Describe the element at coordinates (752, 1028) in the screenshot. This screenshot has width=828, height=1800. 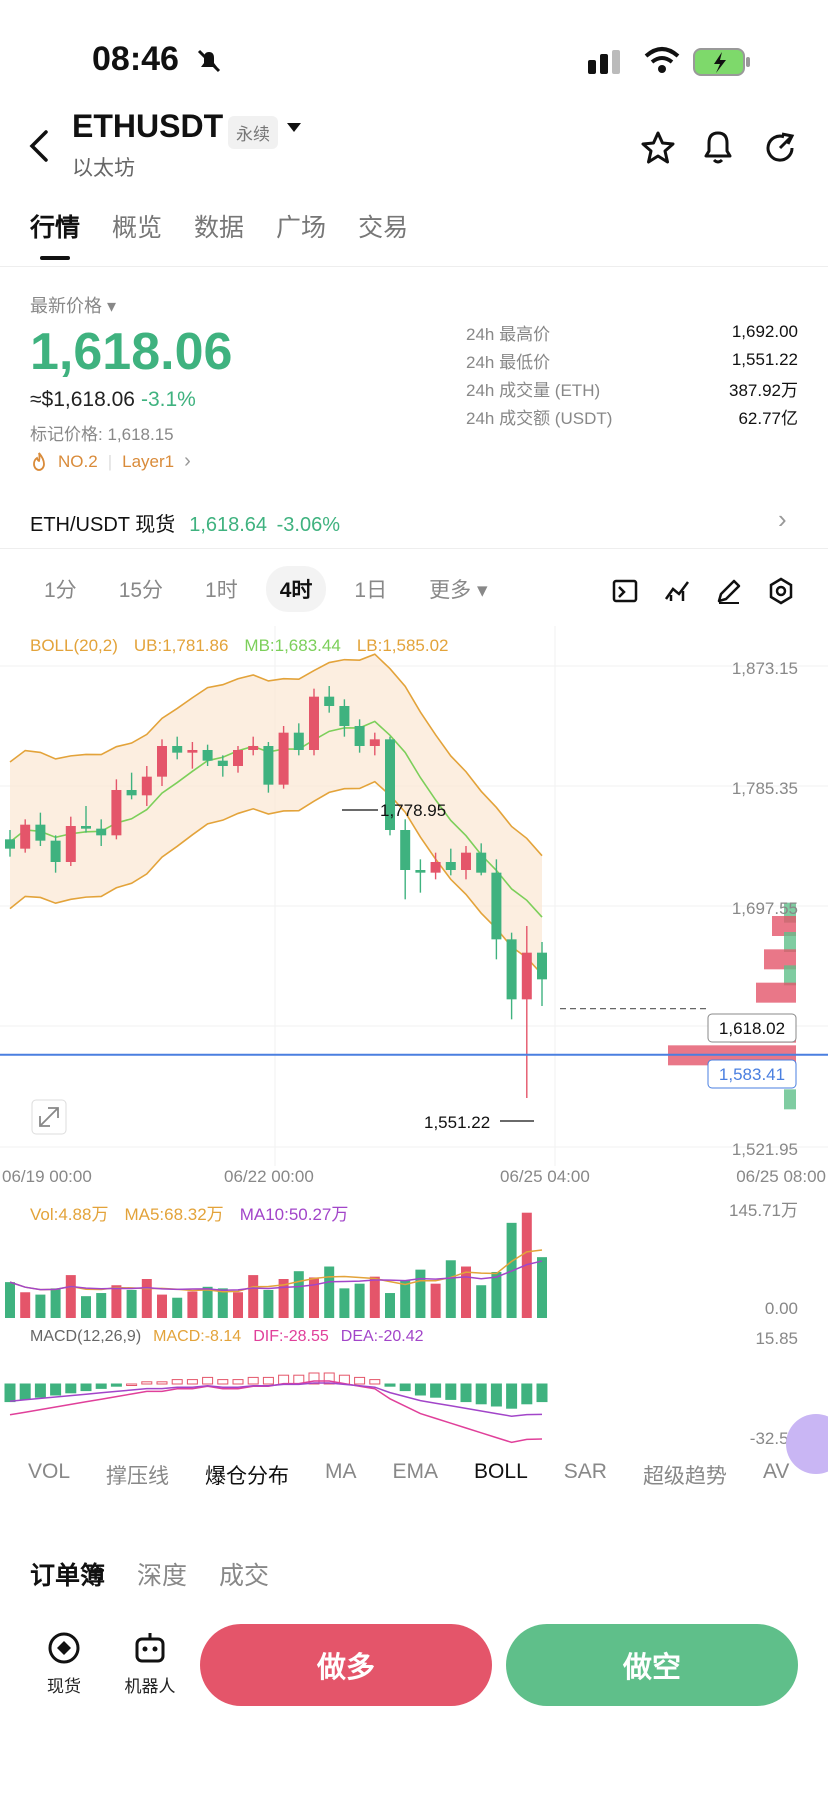
I see `current-price-tag: 1,618.02` at that location.